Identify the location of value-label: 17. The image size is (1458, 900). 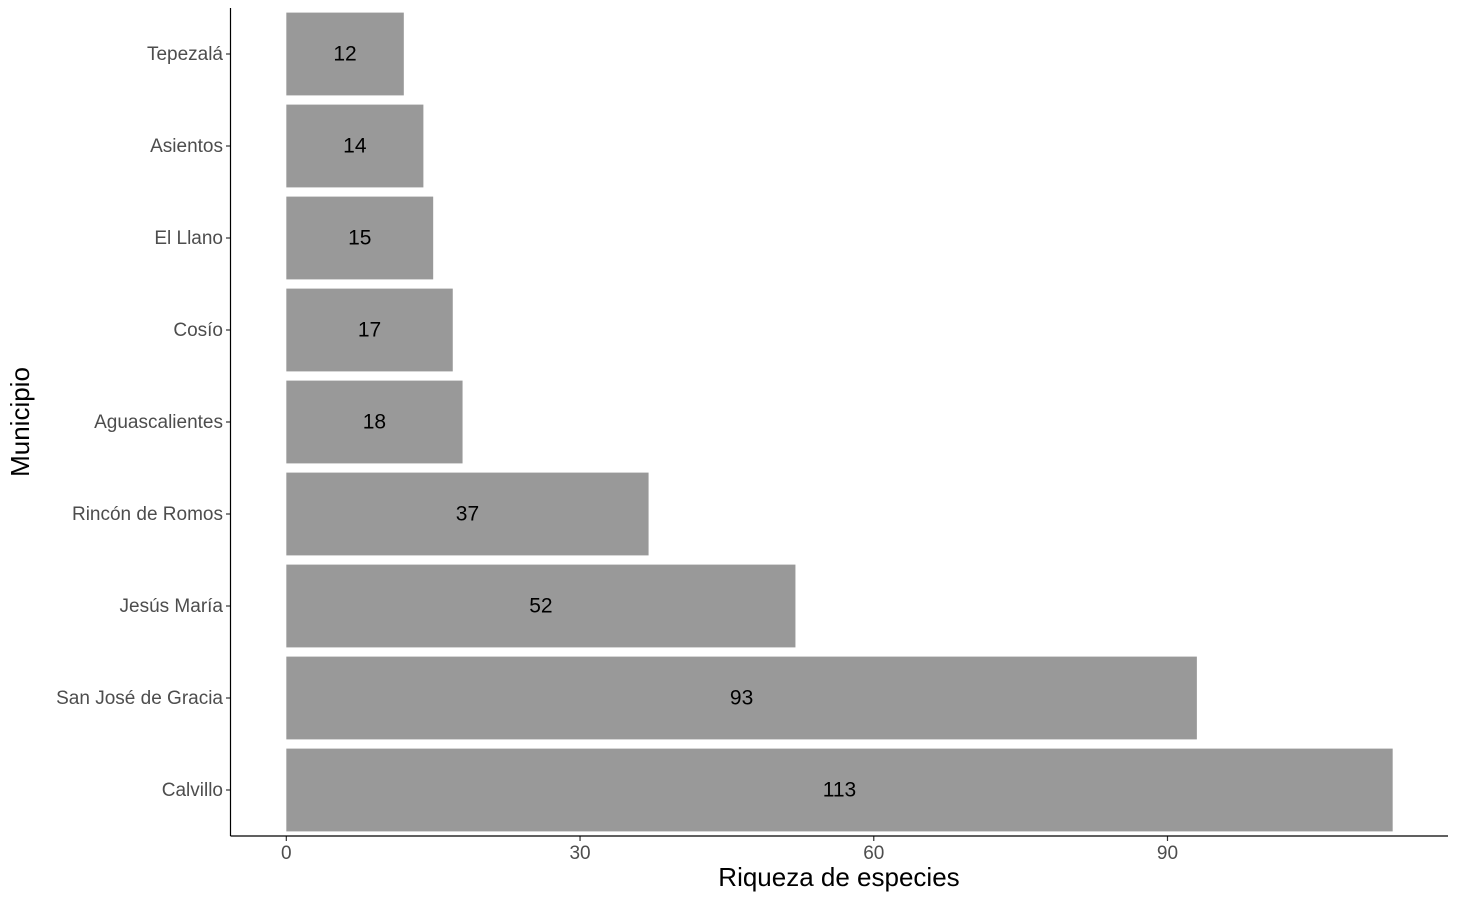
(369, 330).